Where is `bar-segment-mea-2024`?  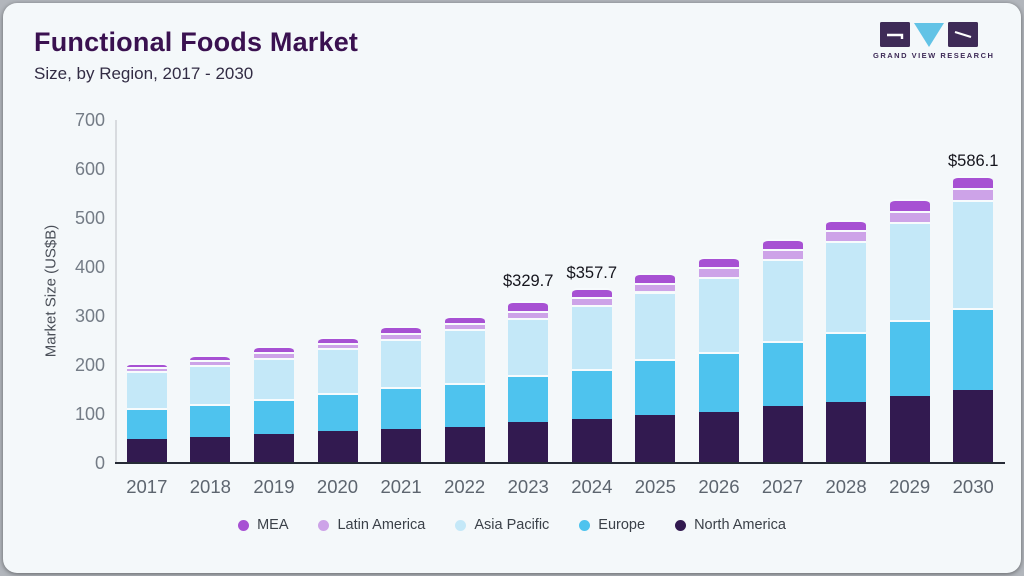
bar-segment-mea-2024 is located at coordinates (591, 292).